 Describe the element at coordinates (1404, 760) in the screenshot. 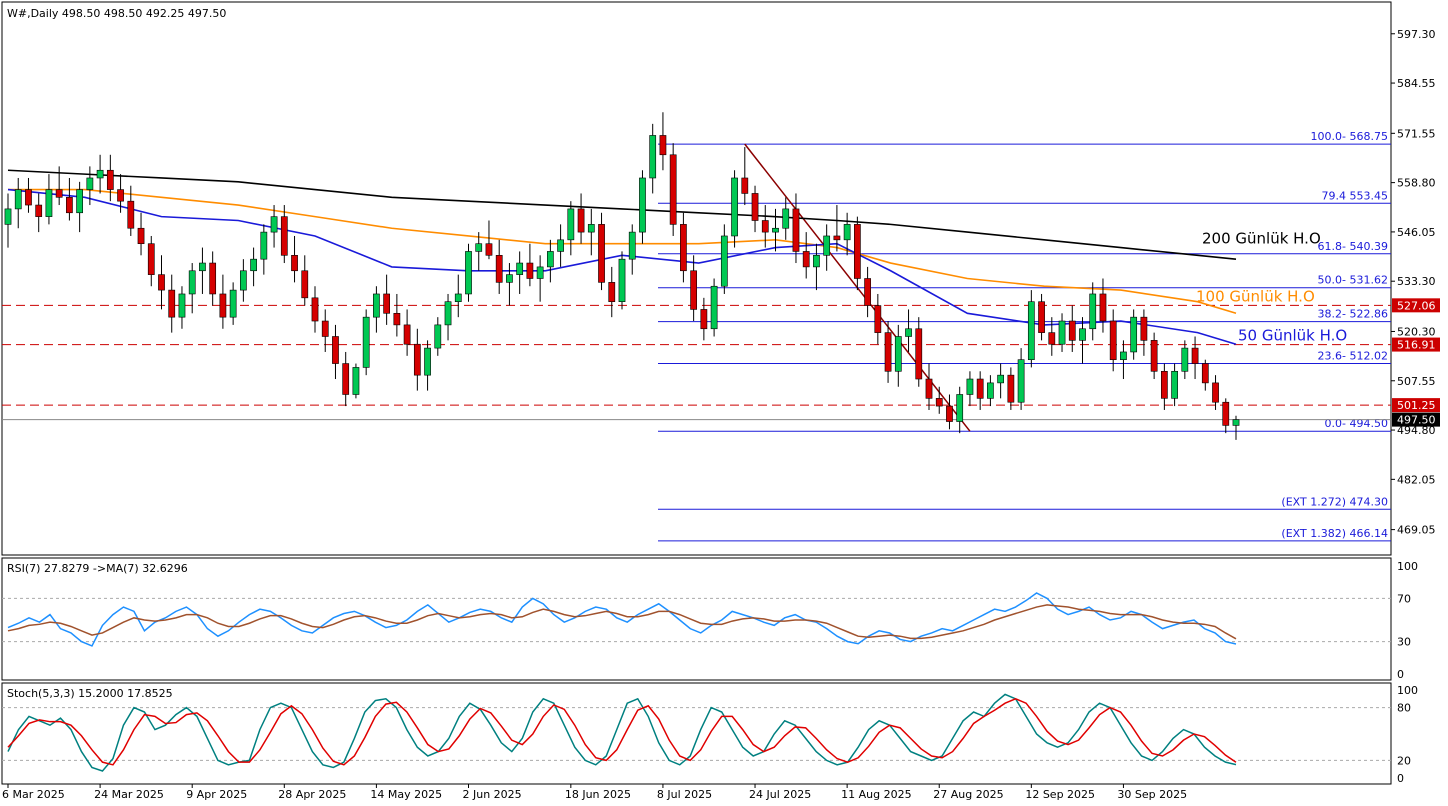

I see `stoch-tick-label: 20` at that location.